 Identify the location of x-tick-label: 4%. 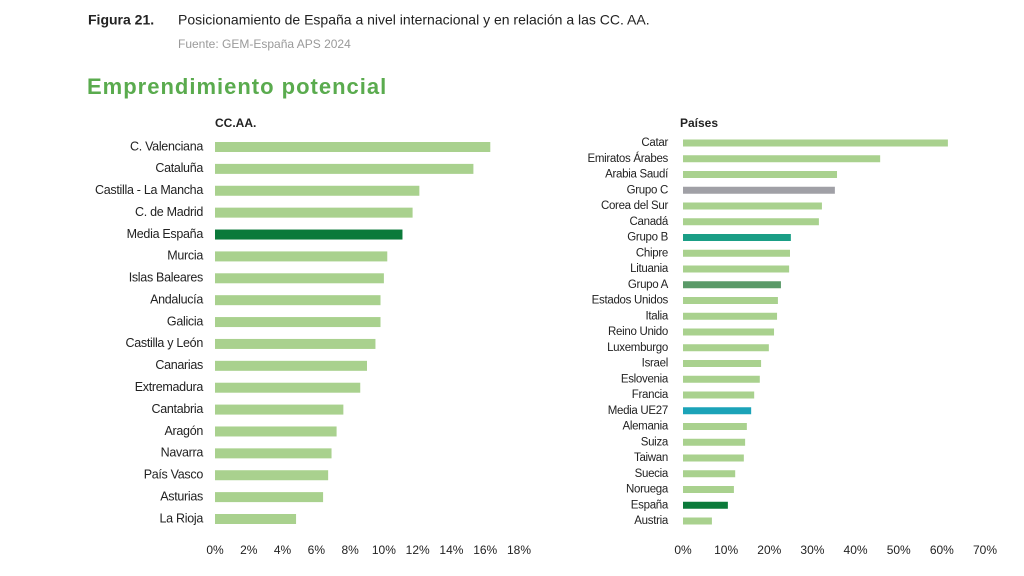
(283, 550).